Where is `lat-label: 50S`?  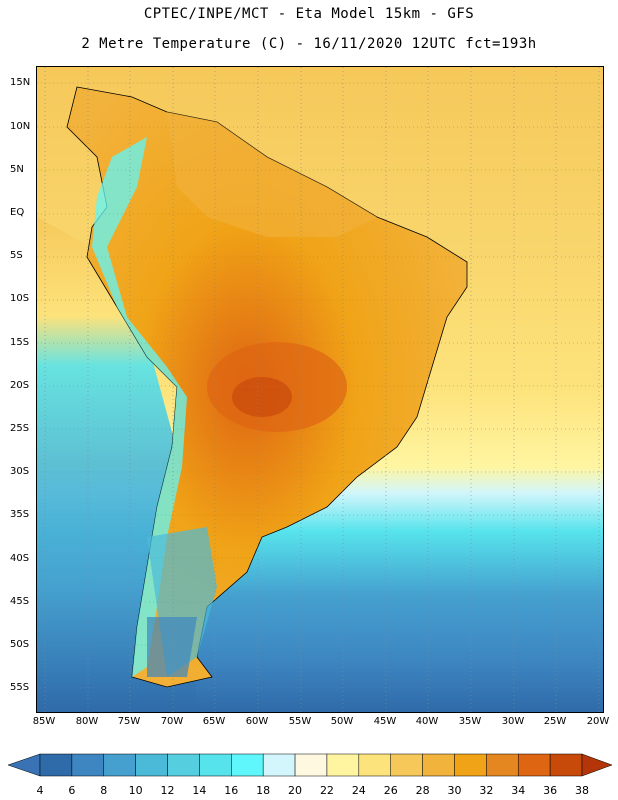 lat-label: 50S is located at coordinates (20, 644).